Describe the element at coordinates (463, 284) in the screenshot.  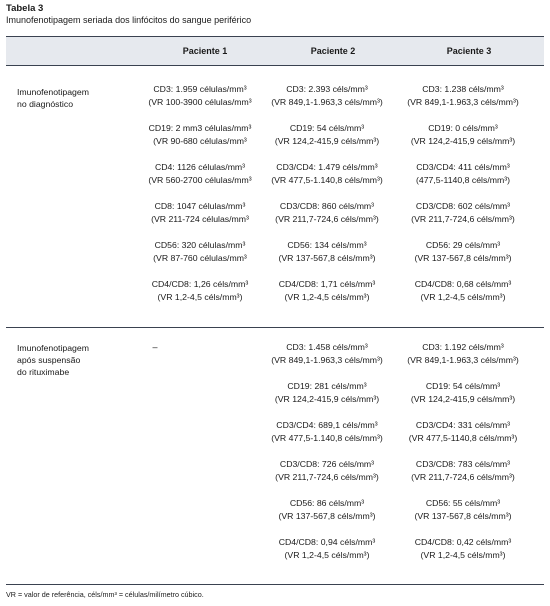
I see `cell-value: CD4/CD8: 0,68 céls/mm³` at that location.